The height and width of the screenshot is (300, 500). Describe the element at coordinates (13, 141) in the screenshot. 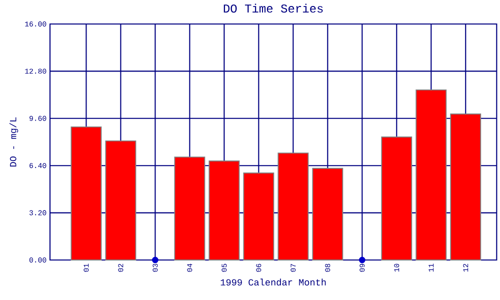

I see `y-axis-title: DO - mg/L` at that location.